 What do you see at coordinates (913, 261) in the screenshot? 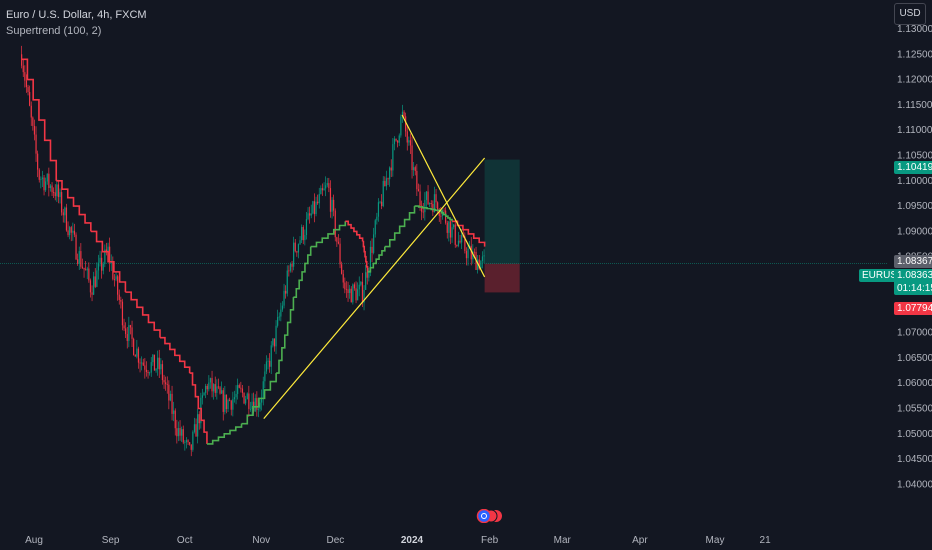
I see `prev-close-tag: 1.08367` at bounding box center [913, 261].